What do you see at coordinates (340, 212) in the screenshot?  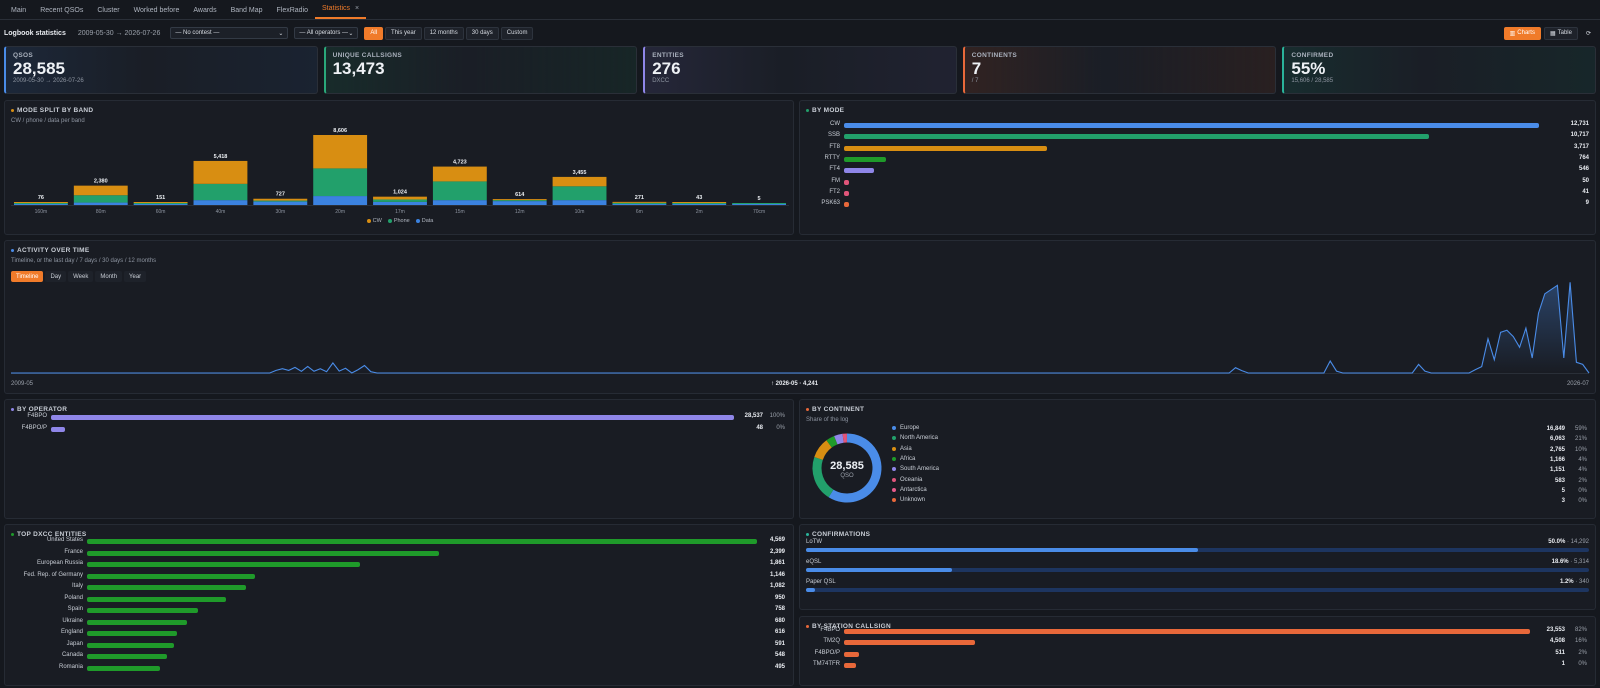 I see `band-tick-label: 20m` at bounding box center [340, 212].